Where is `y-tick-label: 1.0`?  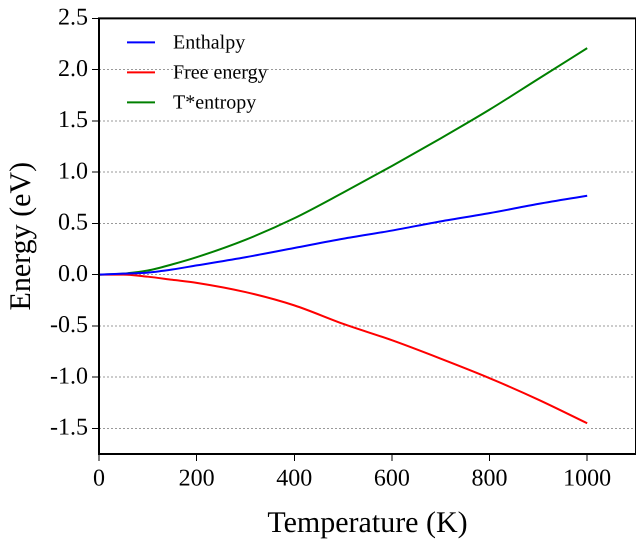 y-tick-label: 1.0 is located at coordinates (73, 171).